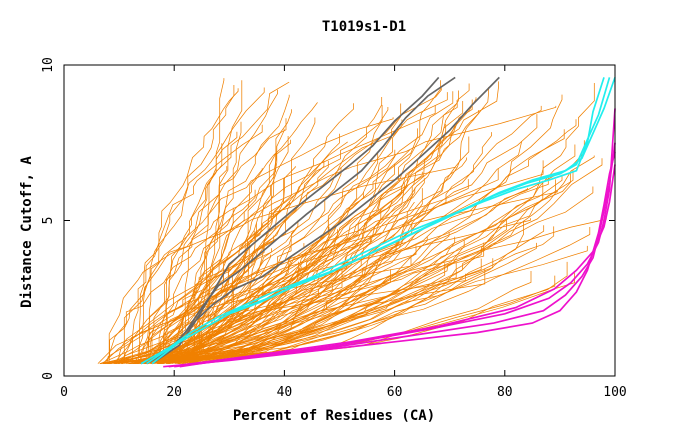  What do you see at coordinates (27, 232) in the screenshot?
I see `y-axis-title: Distance Cutoff, A` at bounding box center [27, 232].